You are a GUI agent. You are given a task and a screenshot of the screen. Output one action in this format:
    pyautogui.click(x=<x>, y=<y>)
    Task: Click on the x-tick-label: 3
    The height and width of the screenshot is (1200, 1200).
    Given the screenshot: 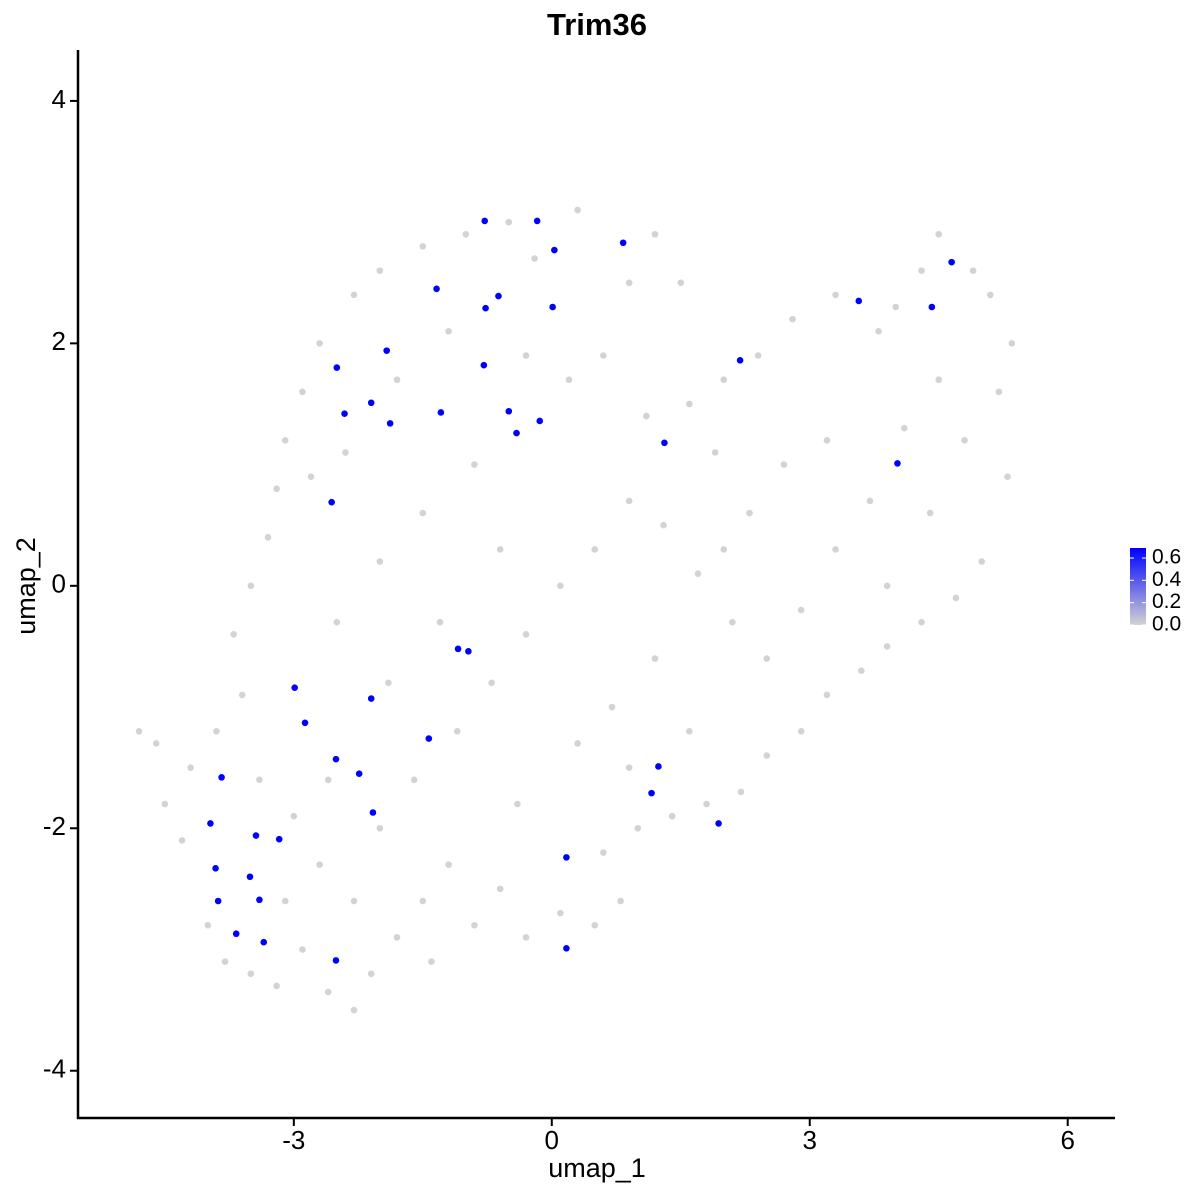 What is the action you would take?
    pyautogui.click(x=810, y=1140)
    